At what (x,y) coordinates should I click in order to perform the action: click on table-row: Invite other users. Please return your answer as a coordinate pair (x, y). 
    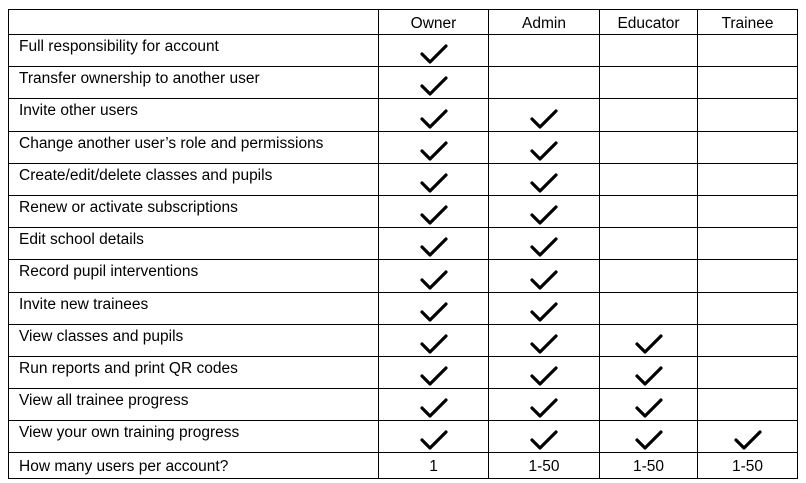
    Looking at the image, I should click on (403, 115).